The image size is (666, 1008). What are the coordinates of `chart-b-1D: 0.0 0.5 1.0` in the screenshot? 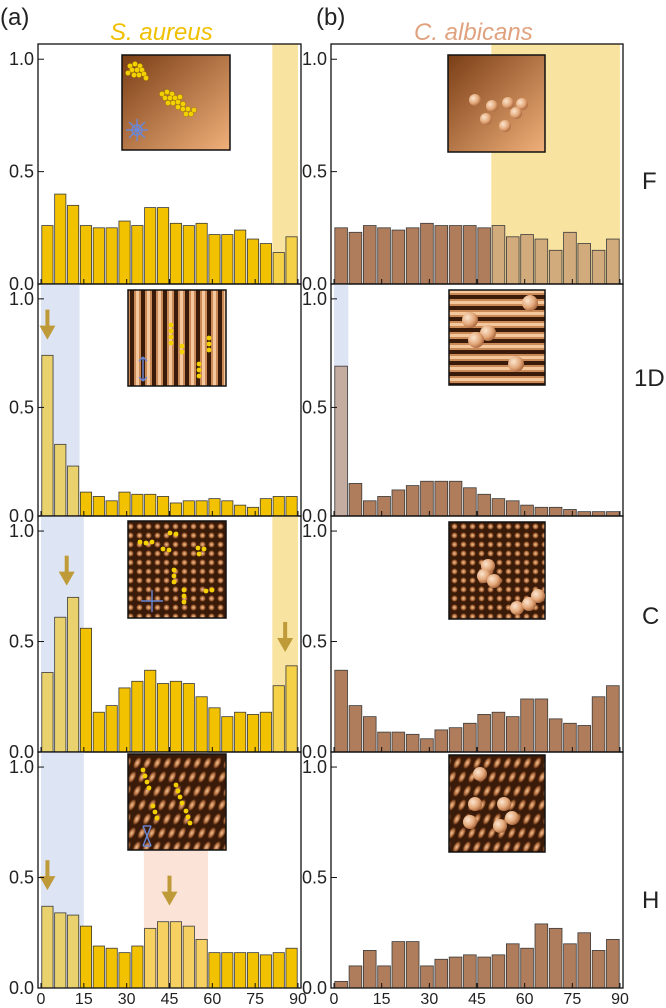 It's located at (463, 404).